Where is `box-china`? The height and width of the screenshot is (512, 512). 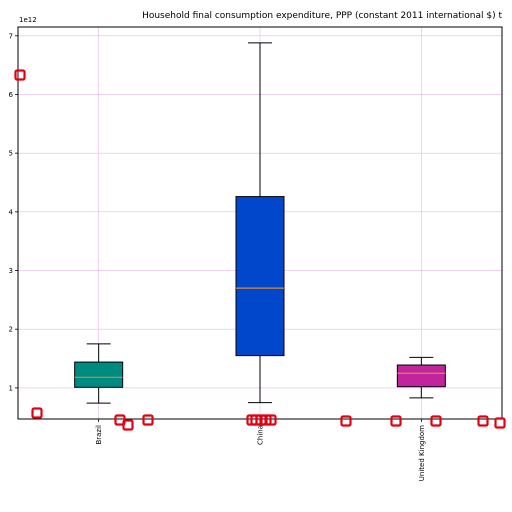
box-china is located at coordinates (260, 223).